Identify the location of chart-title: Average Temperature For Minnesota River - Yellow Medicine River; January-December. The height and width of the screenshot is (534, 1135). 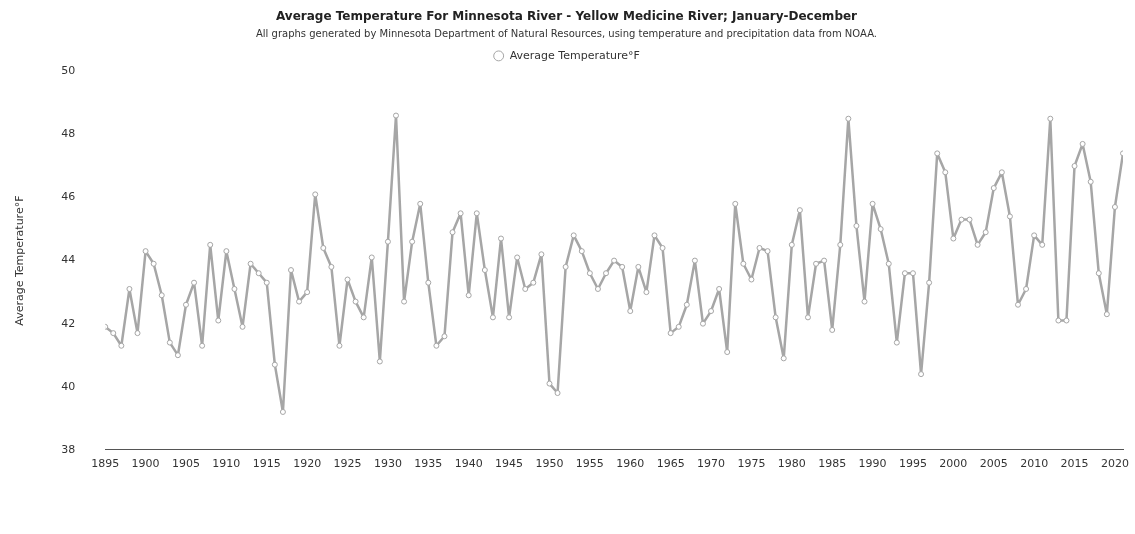
(566, 16).